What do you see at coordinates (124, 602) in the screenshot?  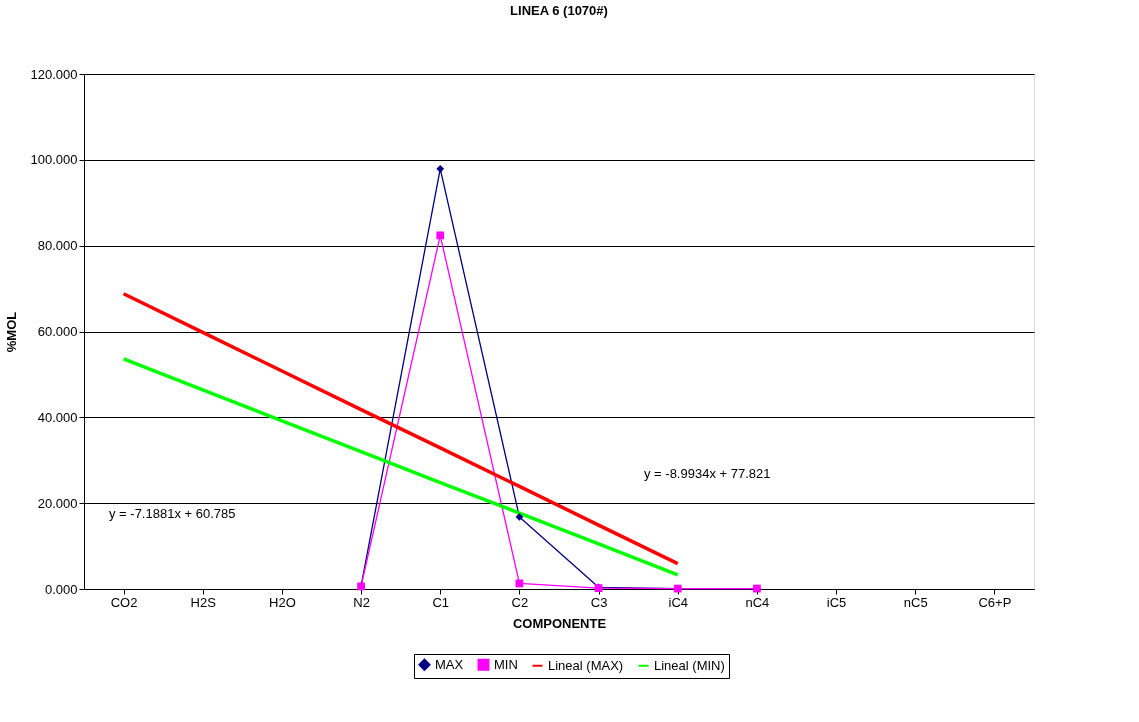 I see `x-tick-label: CO2` at bounding box center [124, 602].